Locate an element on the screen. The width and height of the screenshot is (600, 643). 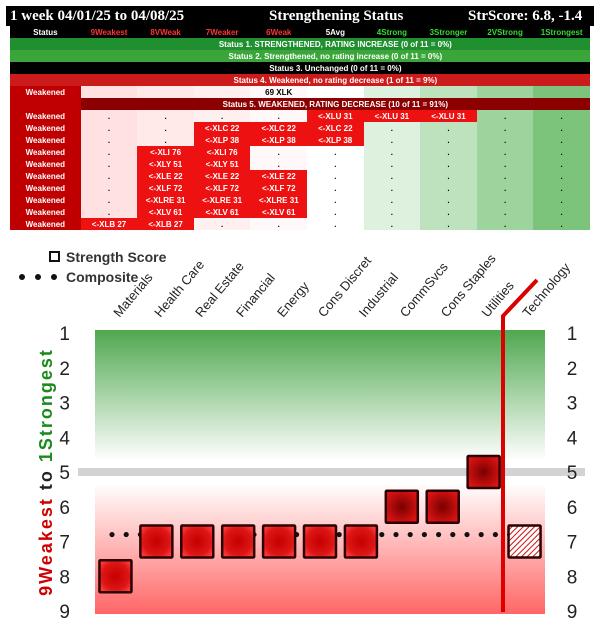
table-cell: <-XLC 22 is located at coordinates (279, 128).